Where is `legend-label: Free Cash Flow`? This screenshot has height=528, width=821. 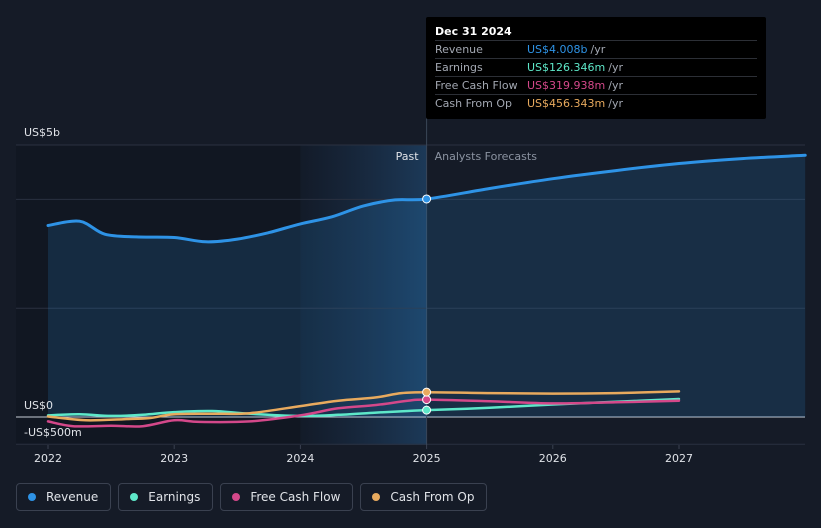 legend-label: Free Cash Flow is located at coordinates (295, 497).